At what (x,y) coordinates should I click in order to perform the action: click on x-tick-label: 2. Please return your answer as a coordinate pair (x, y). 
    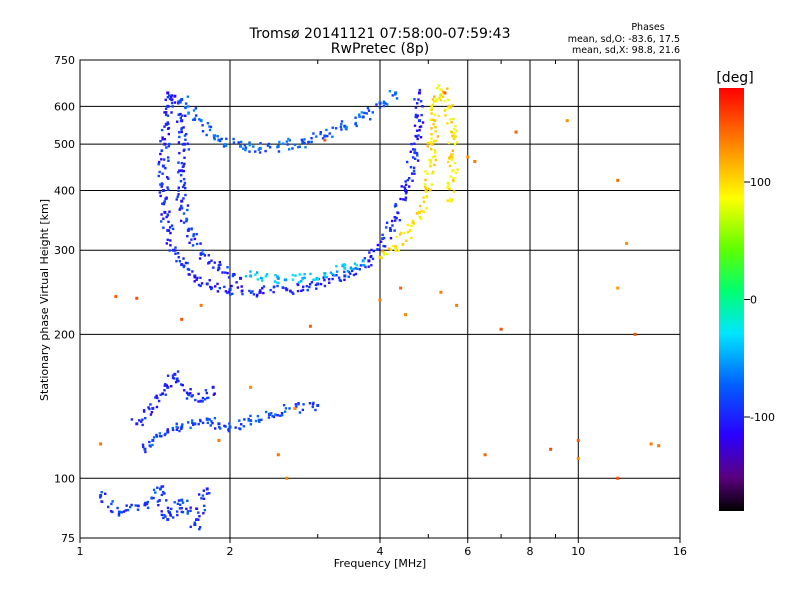
    Looking at the image, I should click on (230, 551).